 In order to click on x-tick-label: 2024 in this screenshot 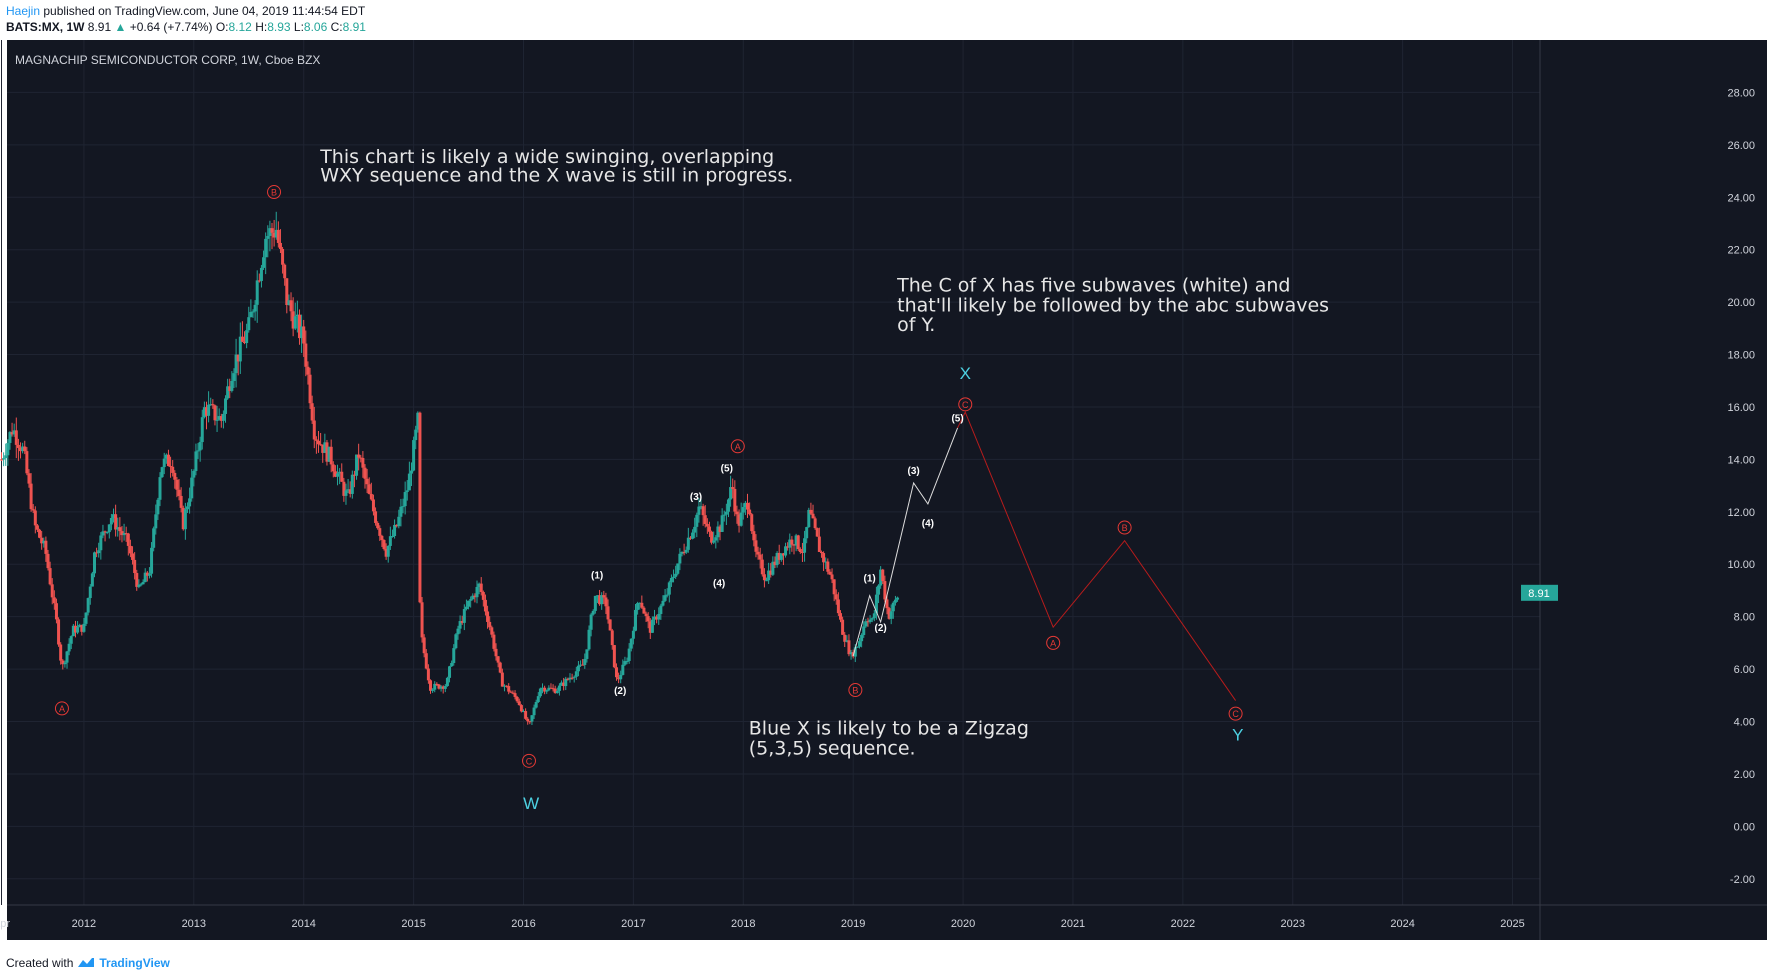, I will do `click(1402, 924)`.